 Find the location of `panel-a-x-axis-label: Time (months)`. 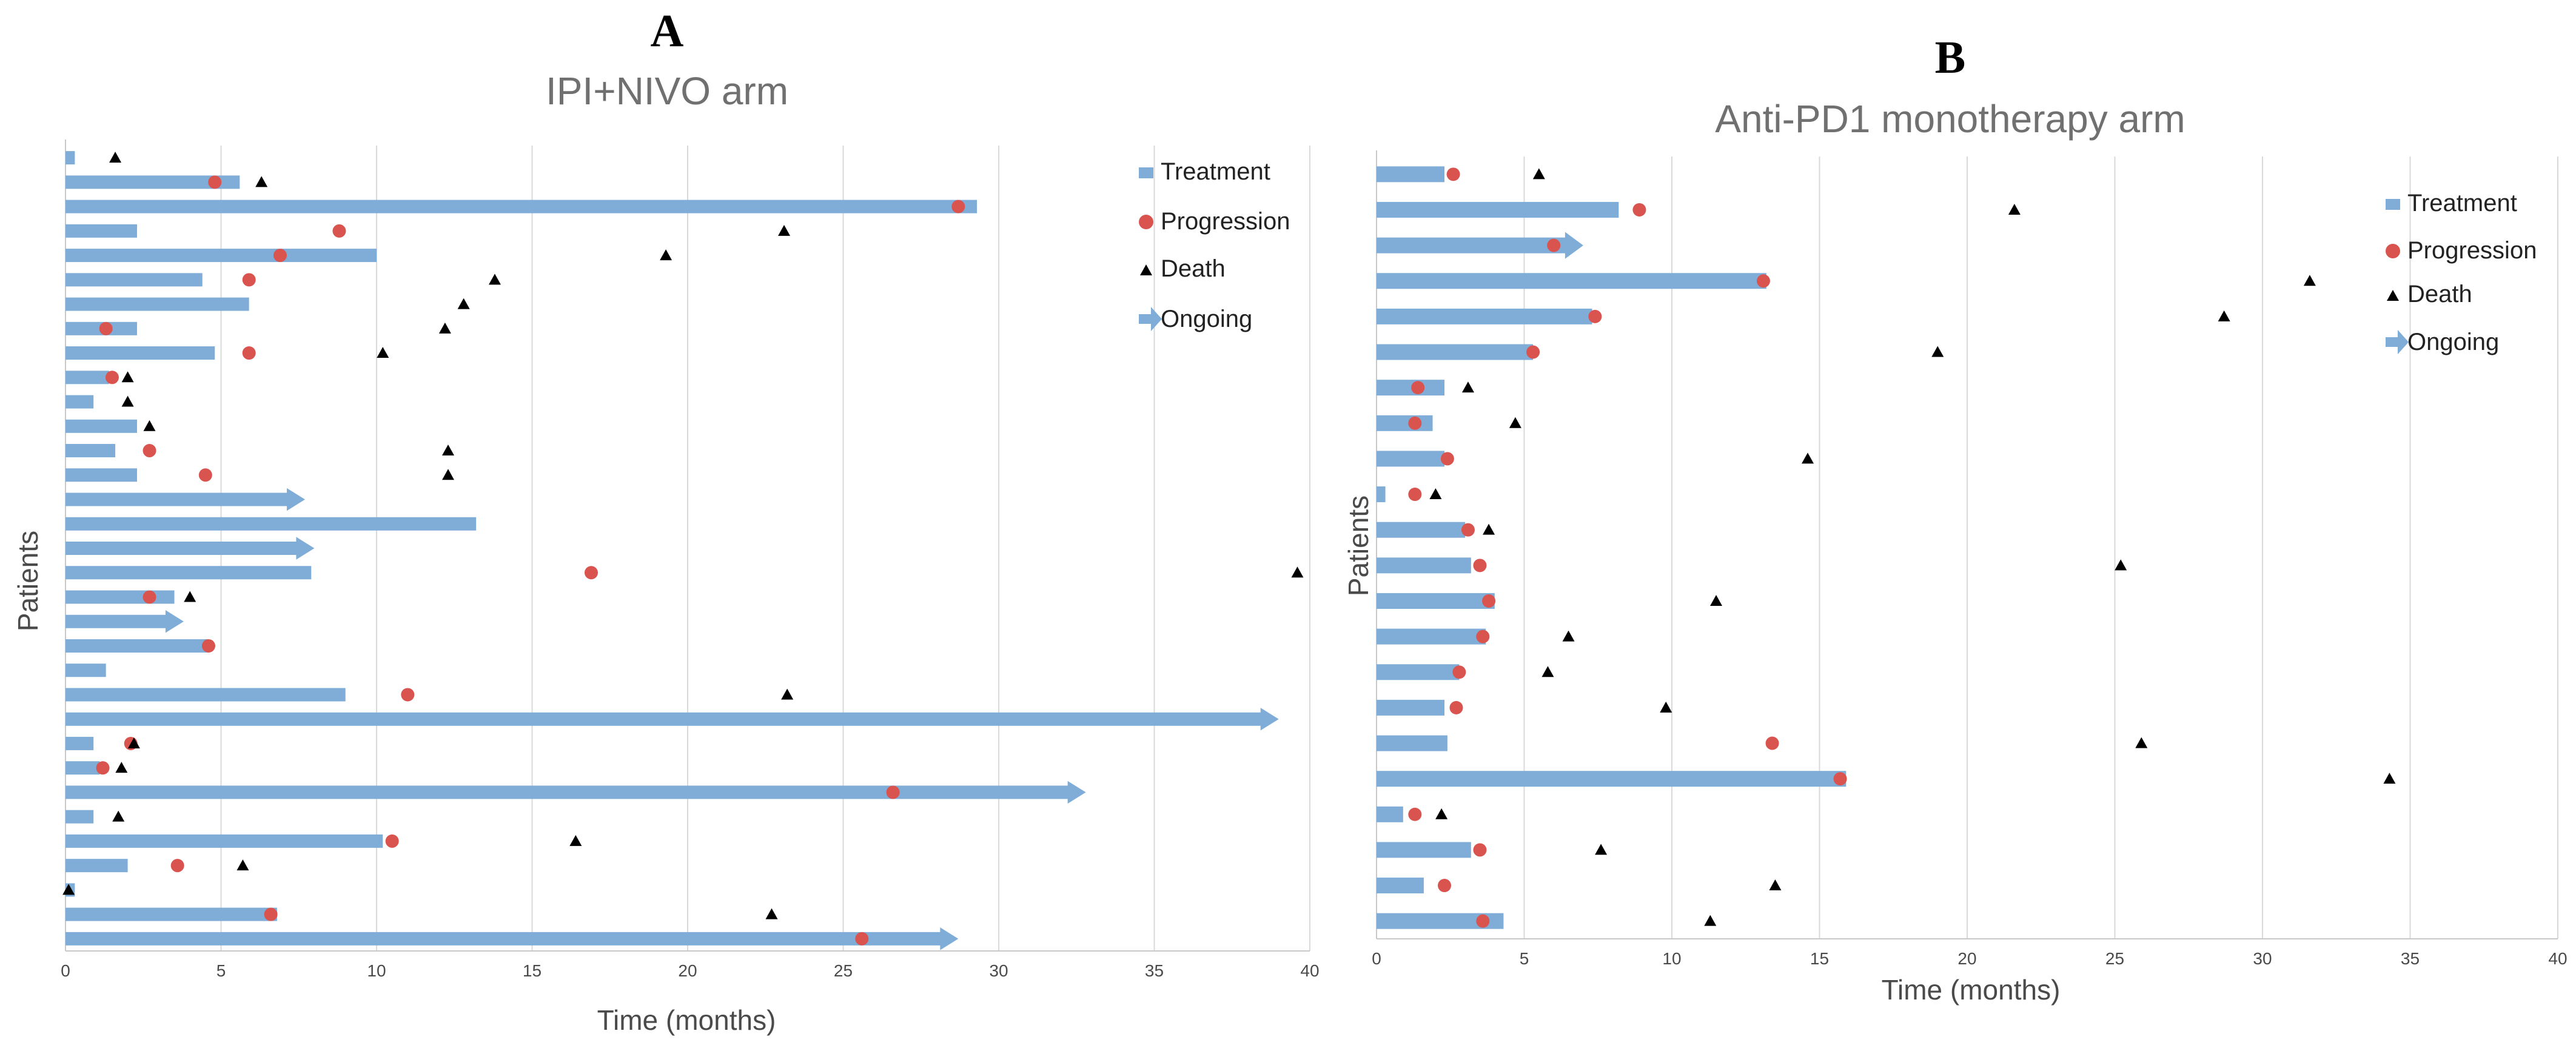

panel-a-x-axis-label: Time (months) is located at coordinates (686, 1020).